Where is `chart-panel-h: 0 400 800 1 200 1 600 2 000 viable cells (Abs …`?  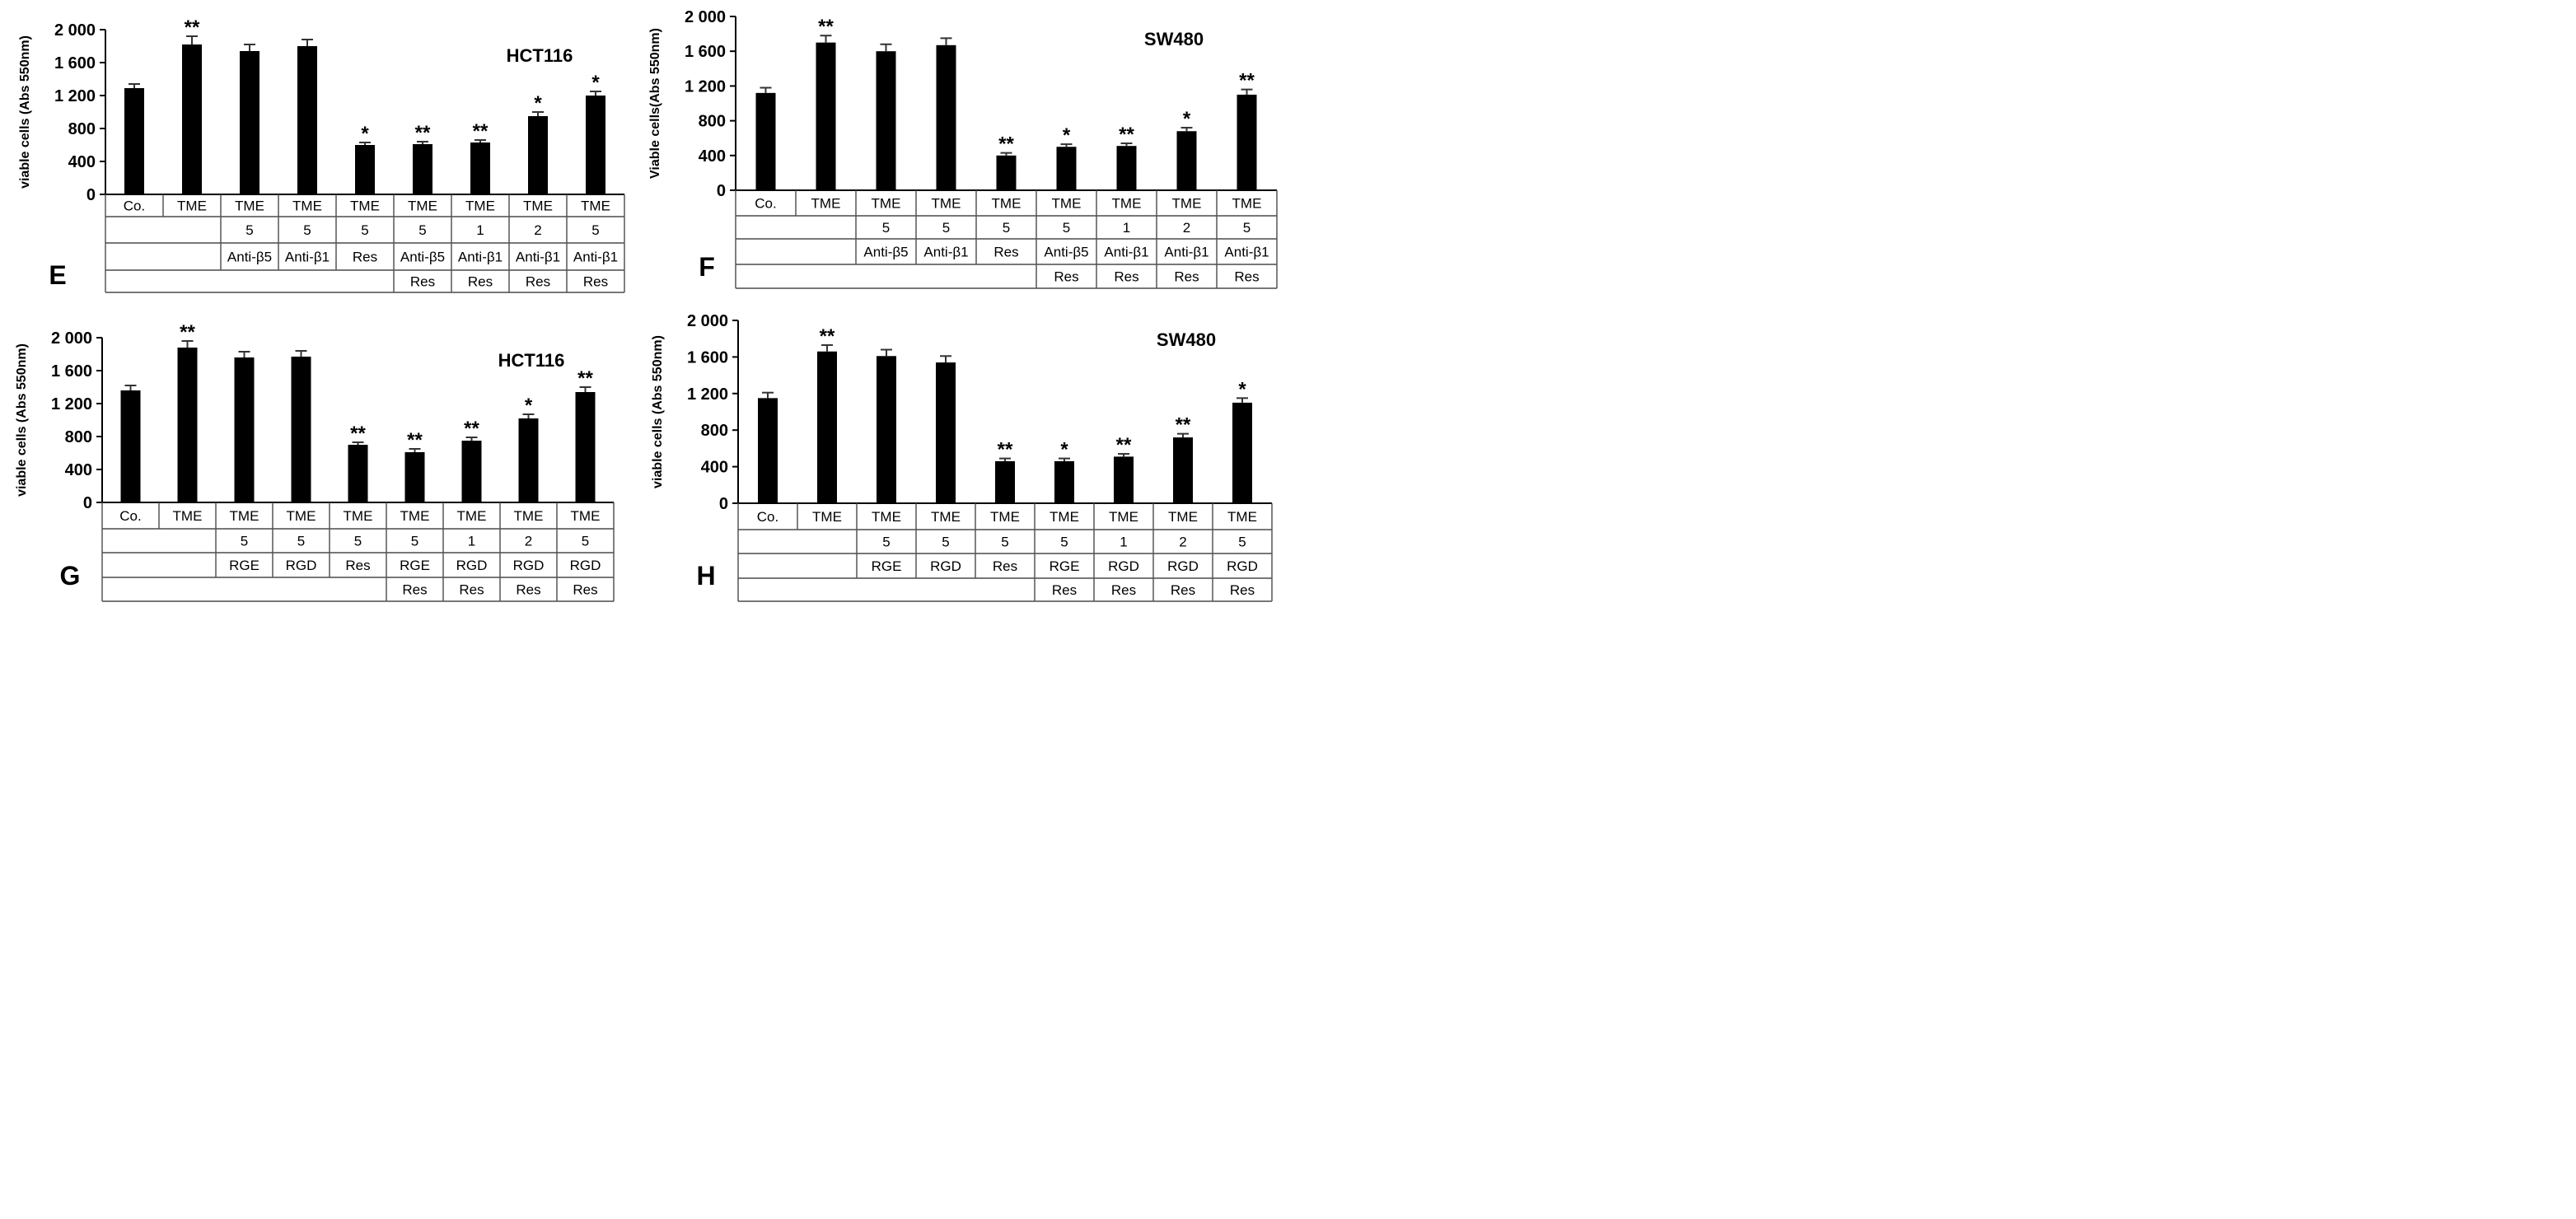 chart-panel-h: 0 400 800 1 200 1 600 2 000 viable cells (Abs … is located at coordinates (962, 457).